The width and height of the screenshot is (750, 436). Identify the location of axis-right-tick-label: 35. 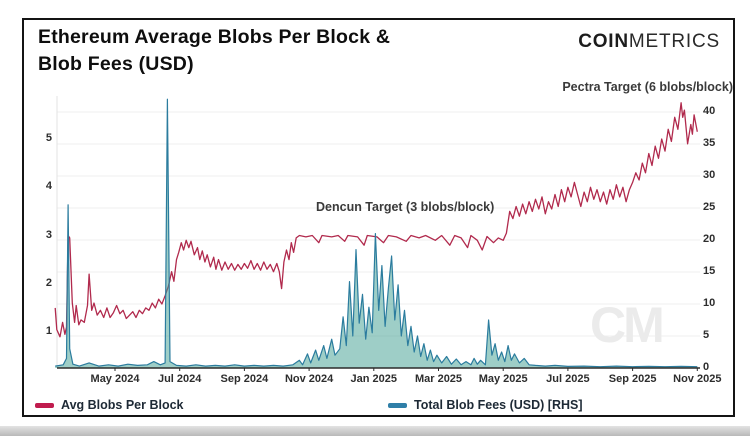
(709, 143).